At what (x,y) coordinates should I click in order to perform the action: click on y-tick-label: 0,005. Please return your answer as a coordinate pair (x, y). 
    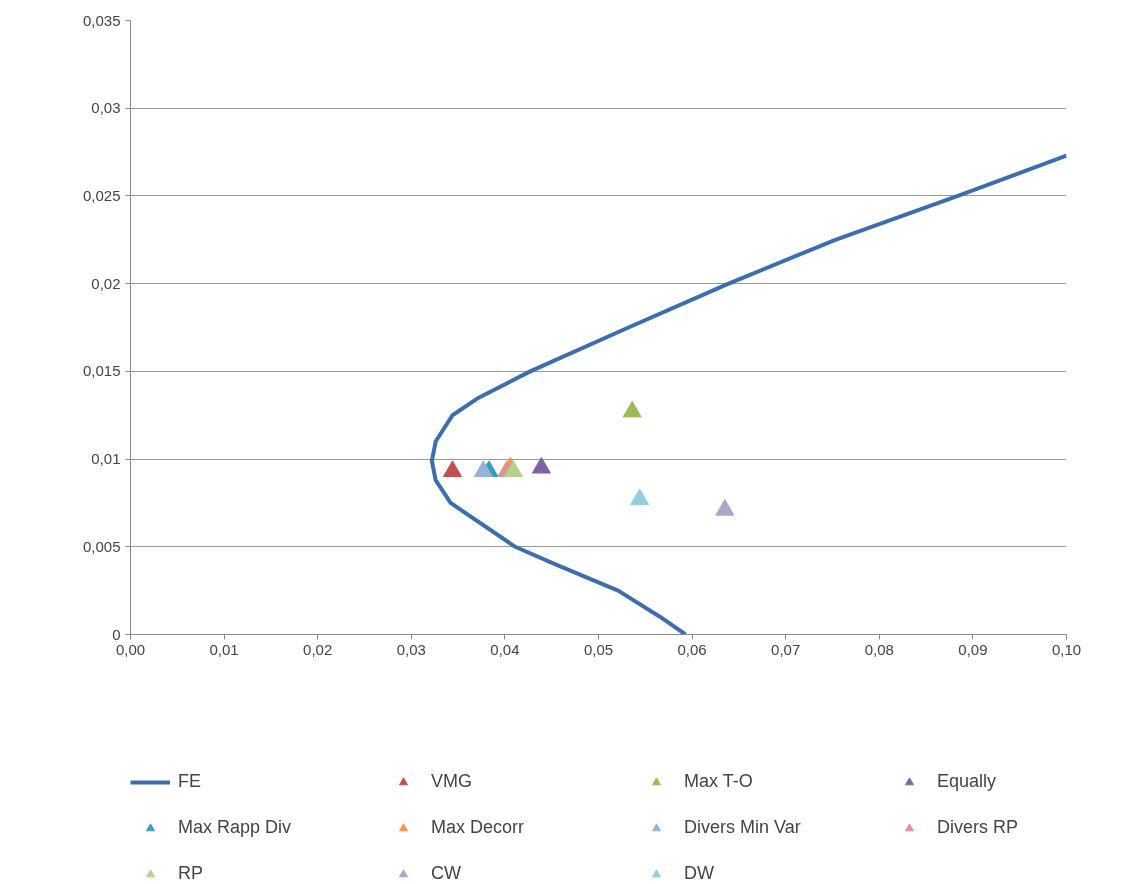
    Looking at the image, I should click on (101, 546).